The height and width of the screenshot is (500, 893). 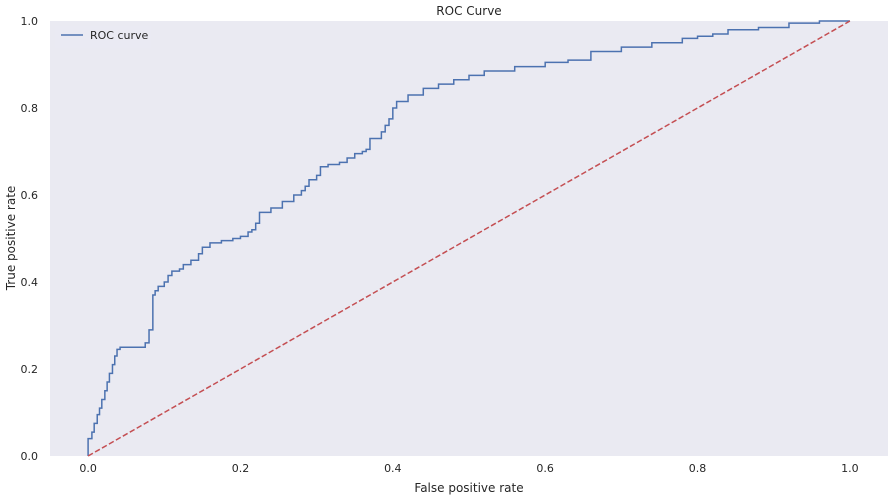 I want to click on x-tick-label: 0.6, so click(x=545, y=468).